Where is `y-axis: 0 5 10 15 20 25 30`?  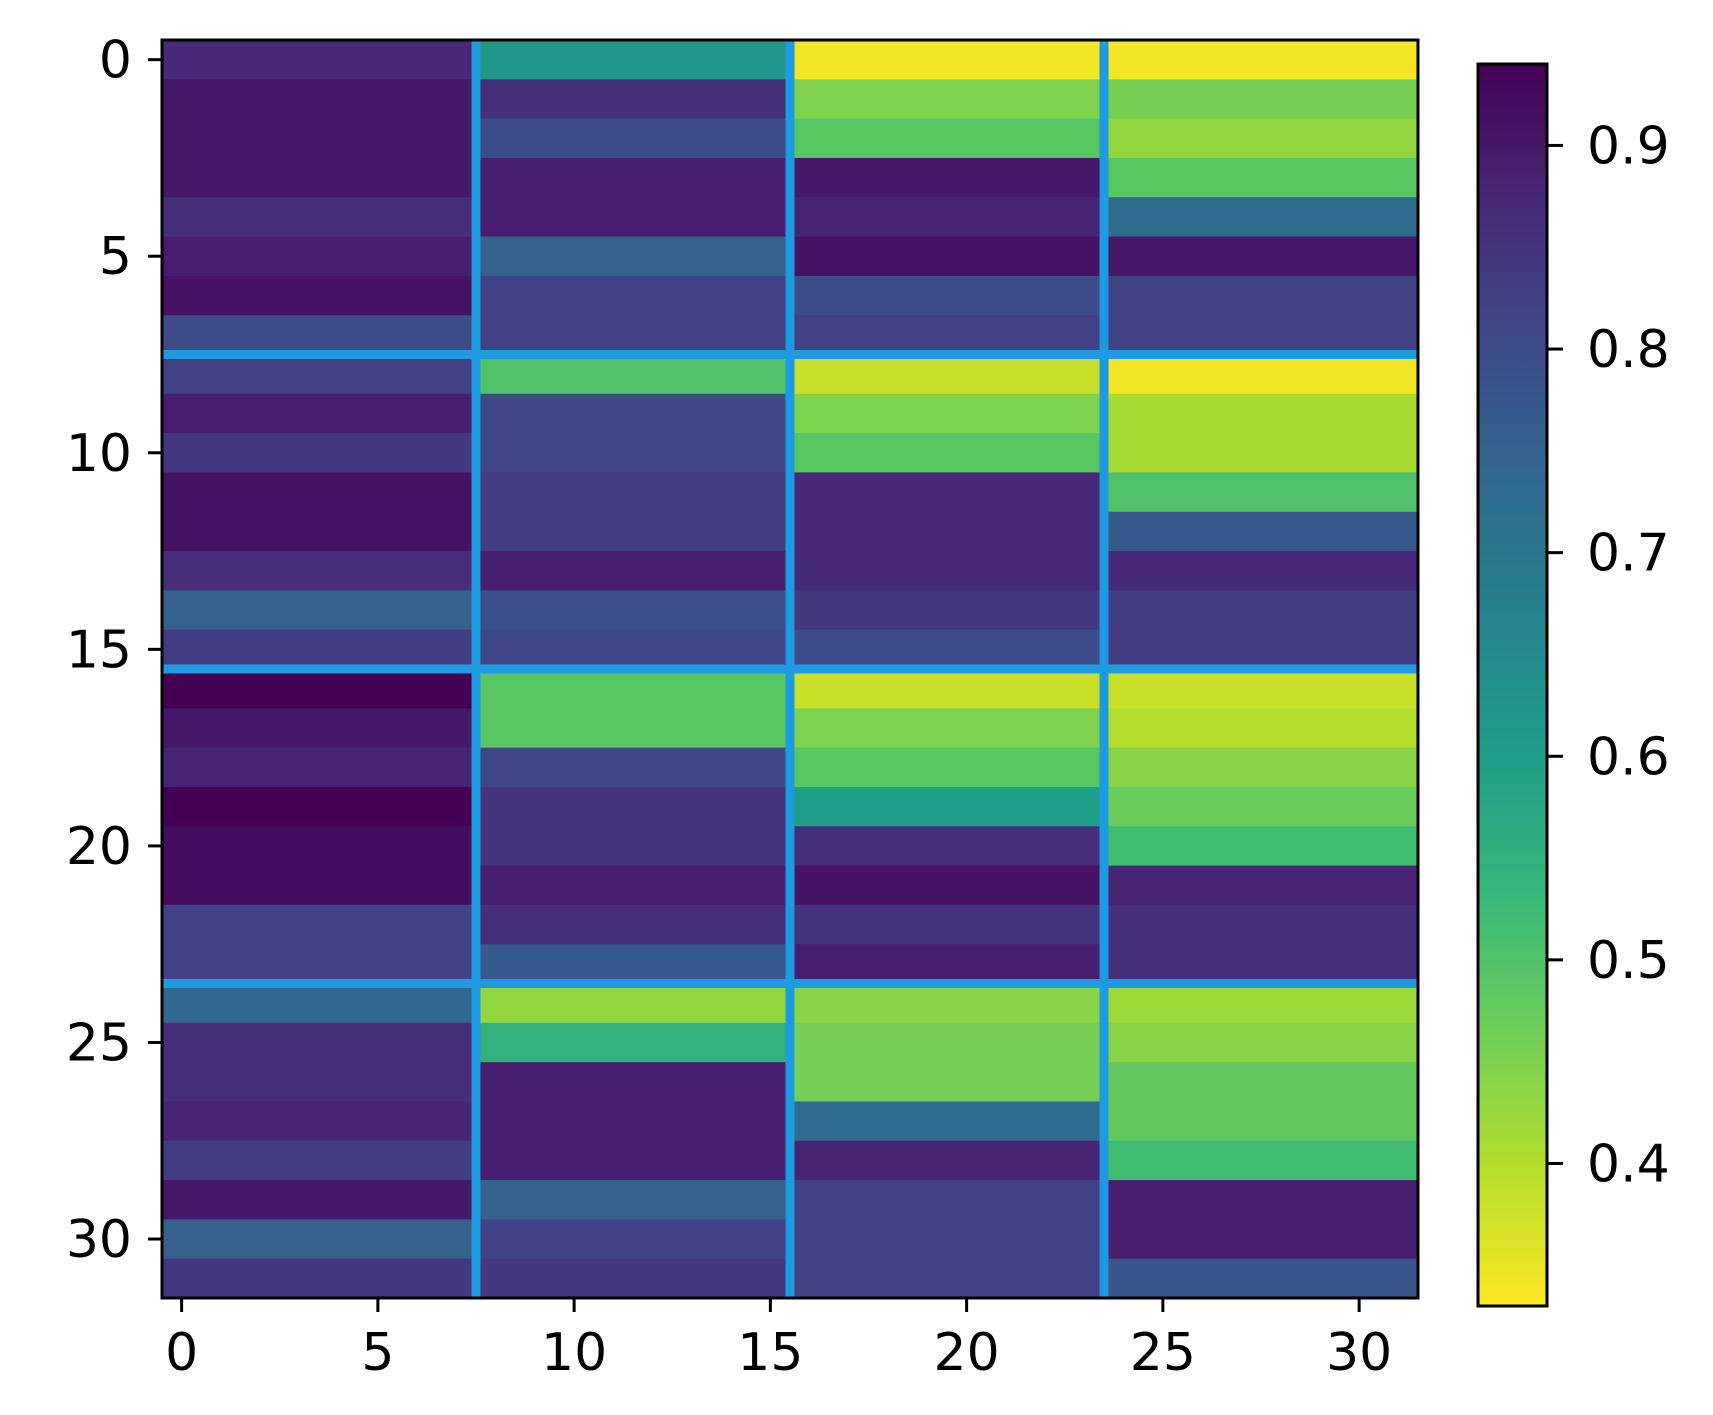
y-axis: 0 5 10 15 20 25 30 is located at coordinates (114, 650).